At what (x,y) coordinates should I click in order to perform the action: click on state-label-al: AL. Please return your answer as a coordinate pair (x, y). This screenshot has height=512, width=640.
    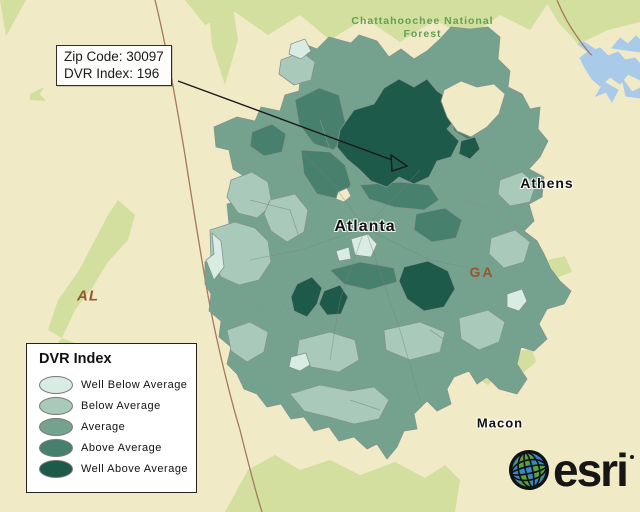
    Looking at the image, I should click on (88, 296).